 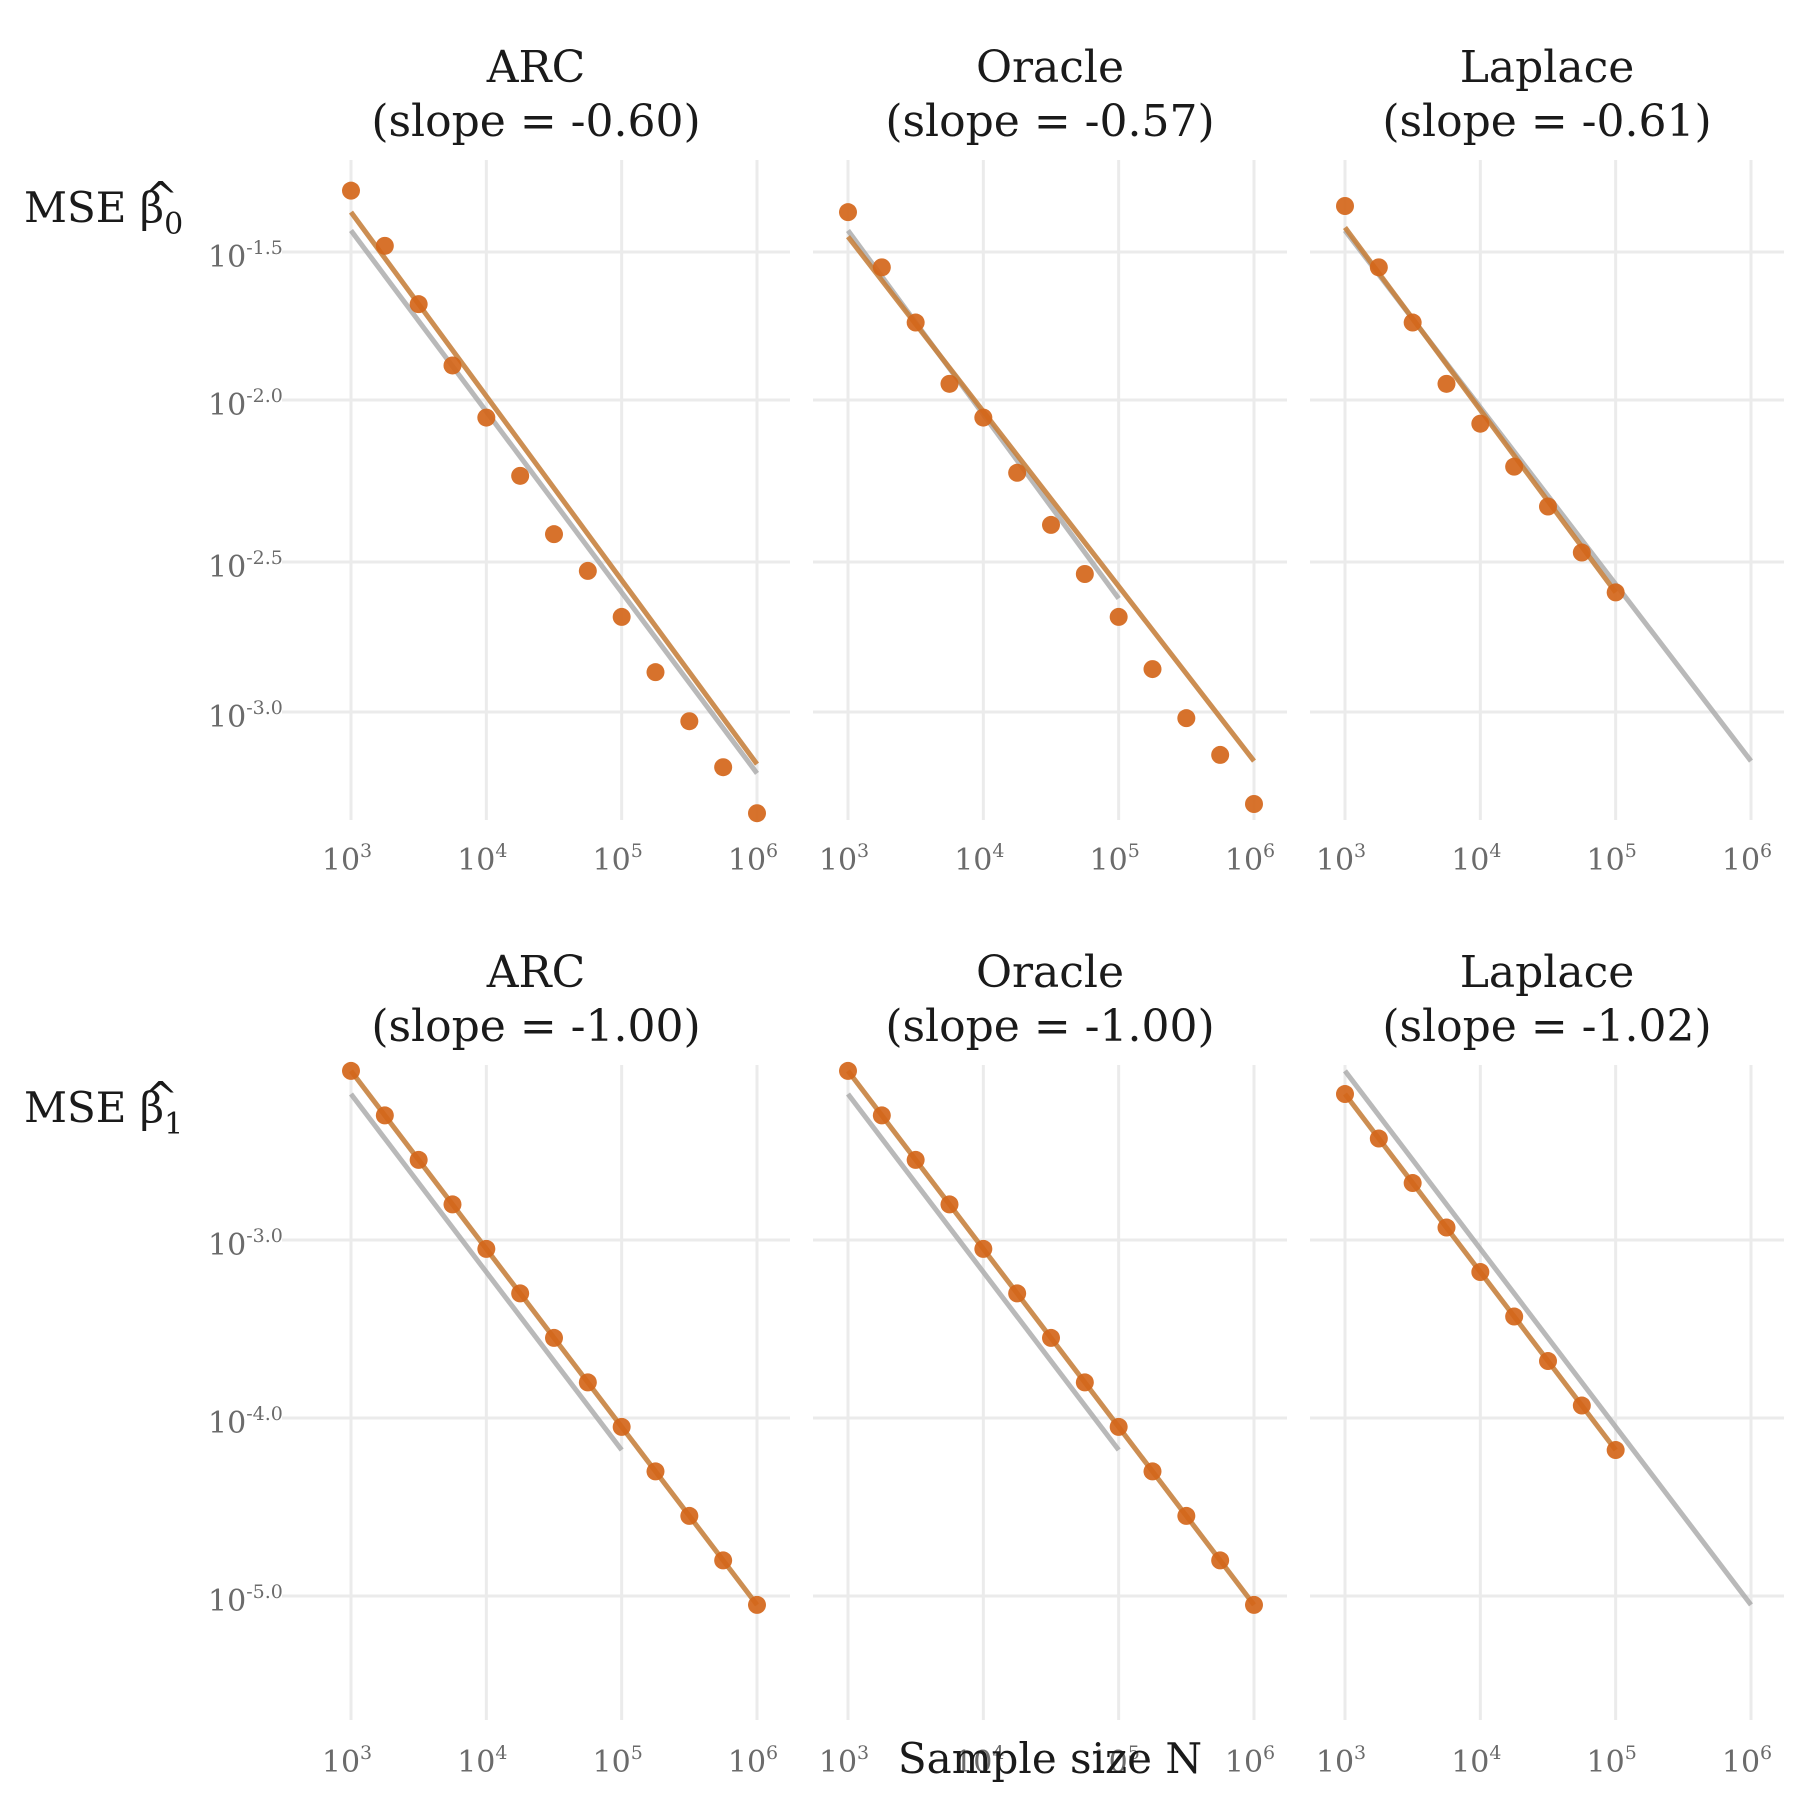 What do you see at coordinates (173, 1124) in the screenshot?
I see `row-label-bottom-sub: 1` at bounding box center [173, 1124].